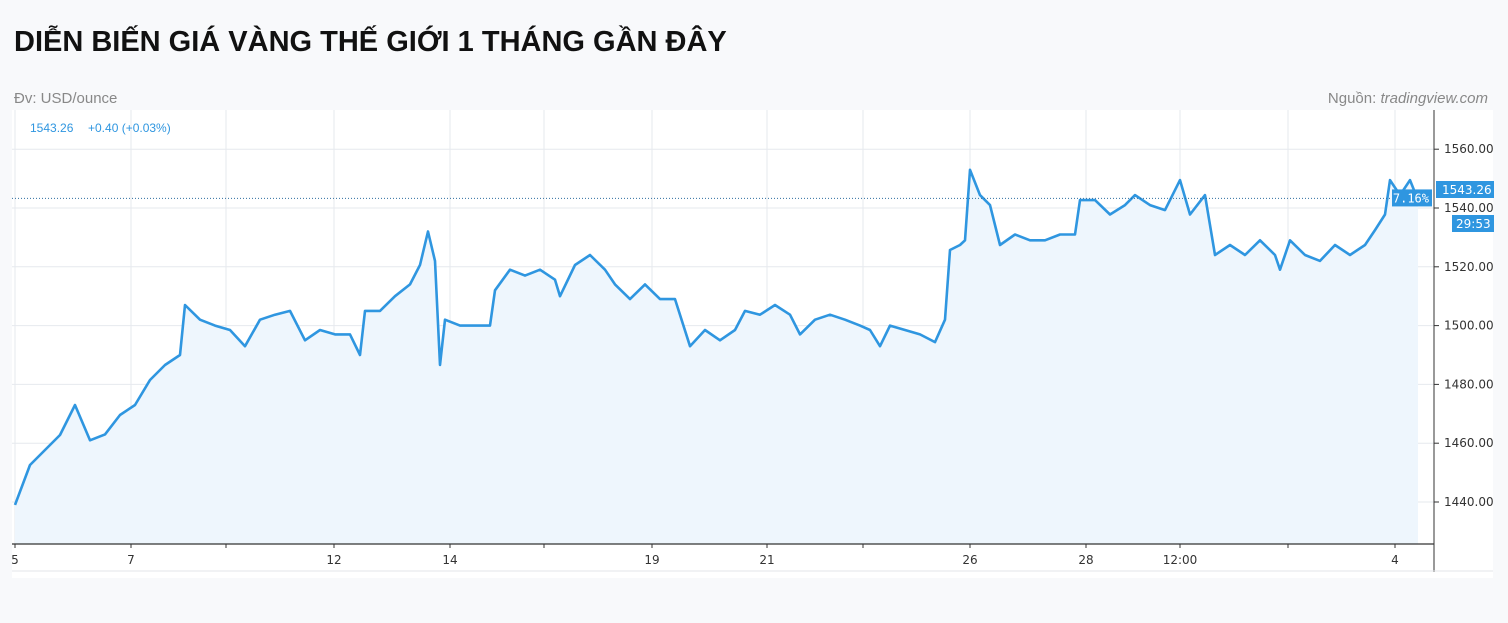 The height and width of the screenshot is (623, 1508). What do you see at coordinates (766, 560) in the screenshot?
I see `x-tick-label: 21` at bounding box center [766, 560].